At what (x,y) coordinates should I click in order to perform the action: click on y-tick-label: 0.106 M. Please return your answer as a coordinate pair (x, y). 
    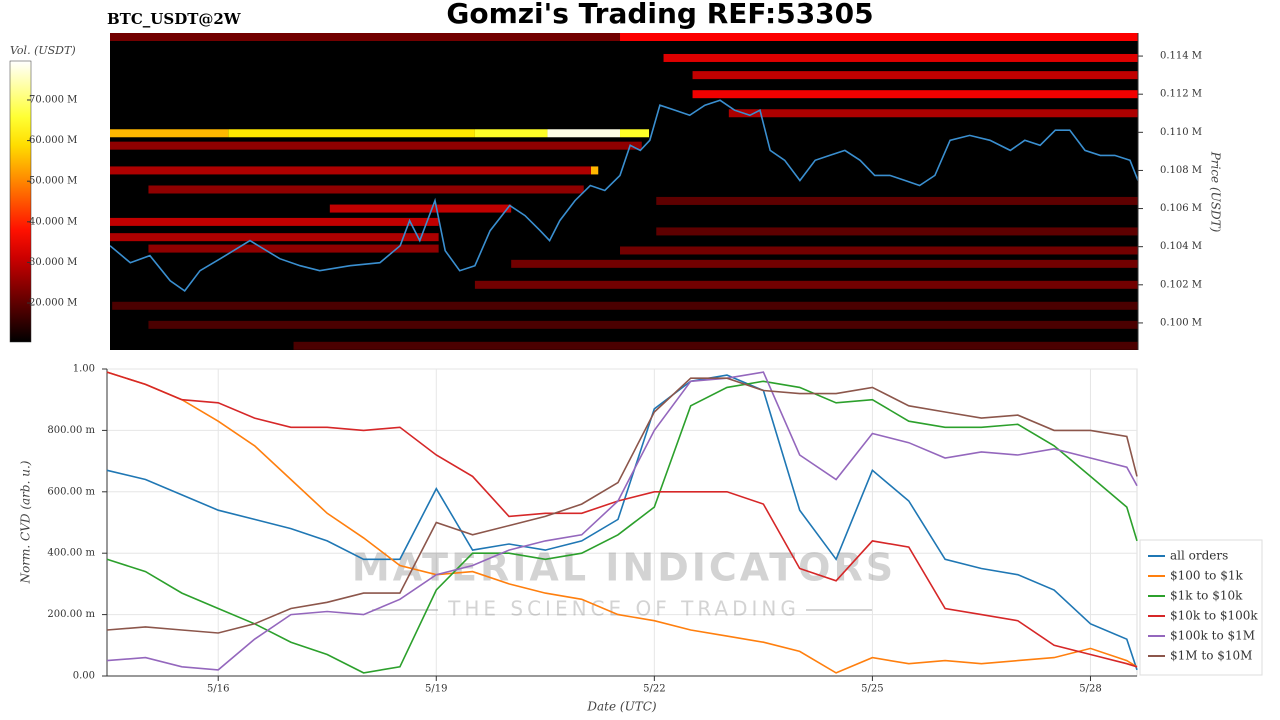
    Looking at the image, I should click on (1181, 208).